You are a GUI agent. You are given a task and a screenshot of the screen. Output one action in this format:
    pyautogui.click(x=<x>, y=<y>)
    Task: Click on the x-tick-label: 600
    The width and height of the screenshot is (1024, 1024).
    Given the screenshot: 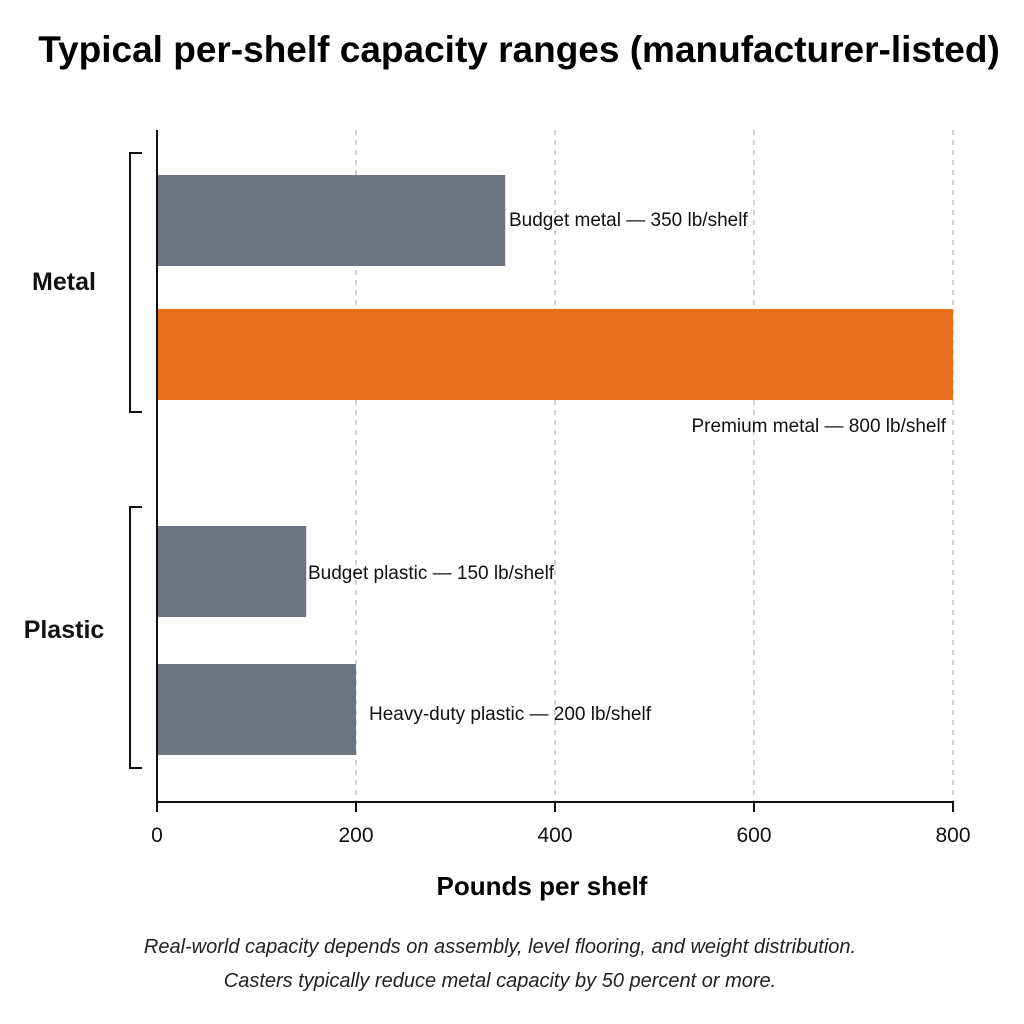 What is the action you would take?
    pyautogui.click(x=753, y=835)
    